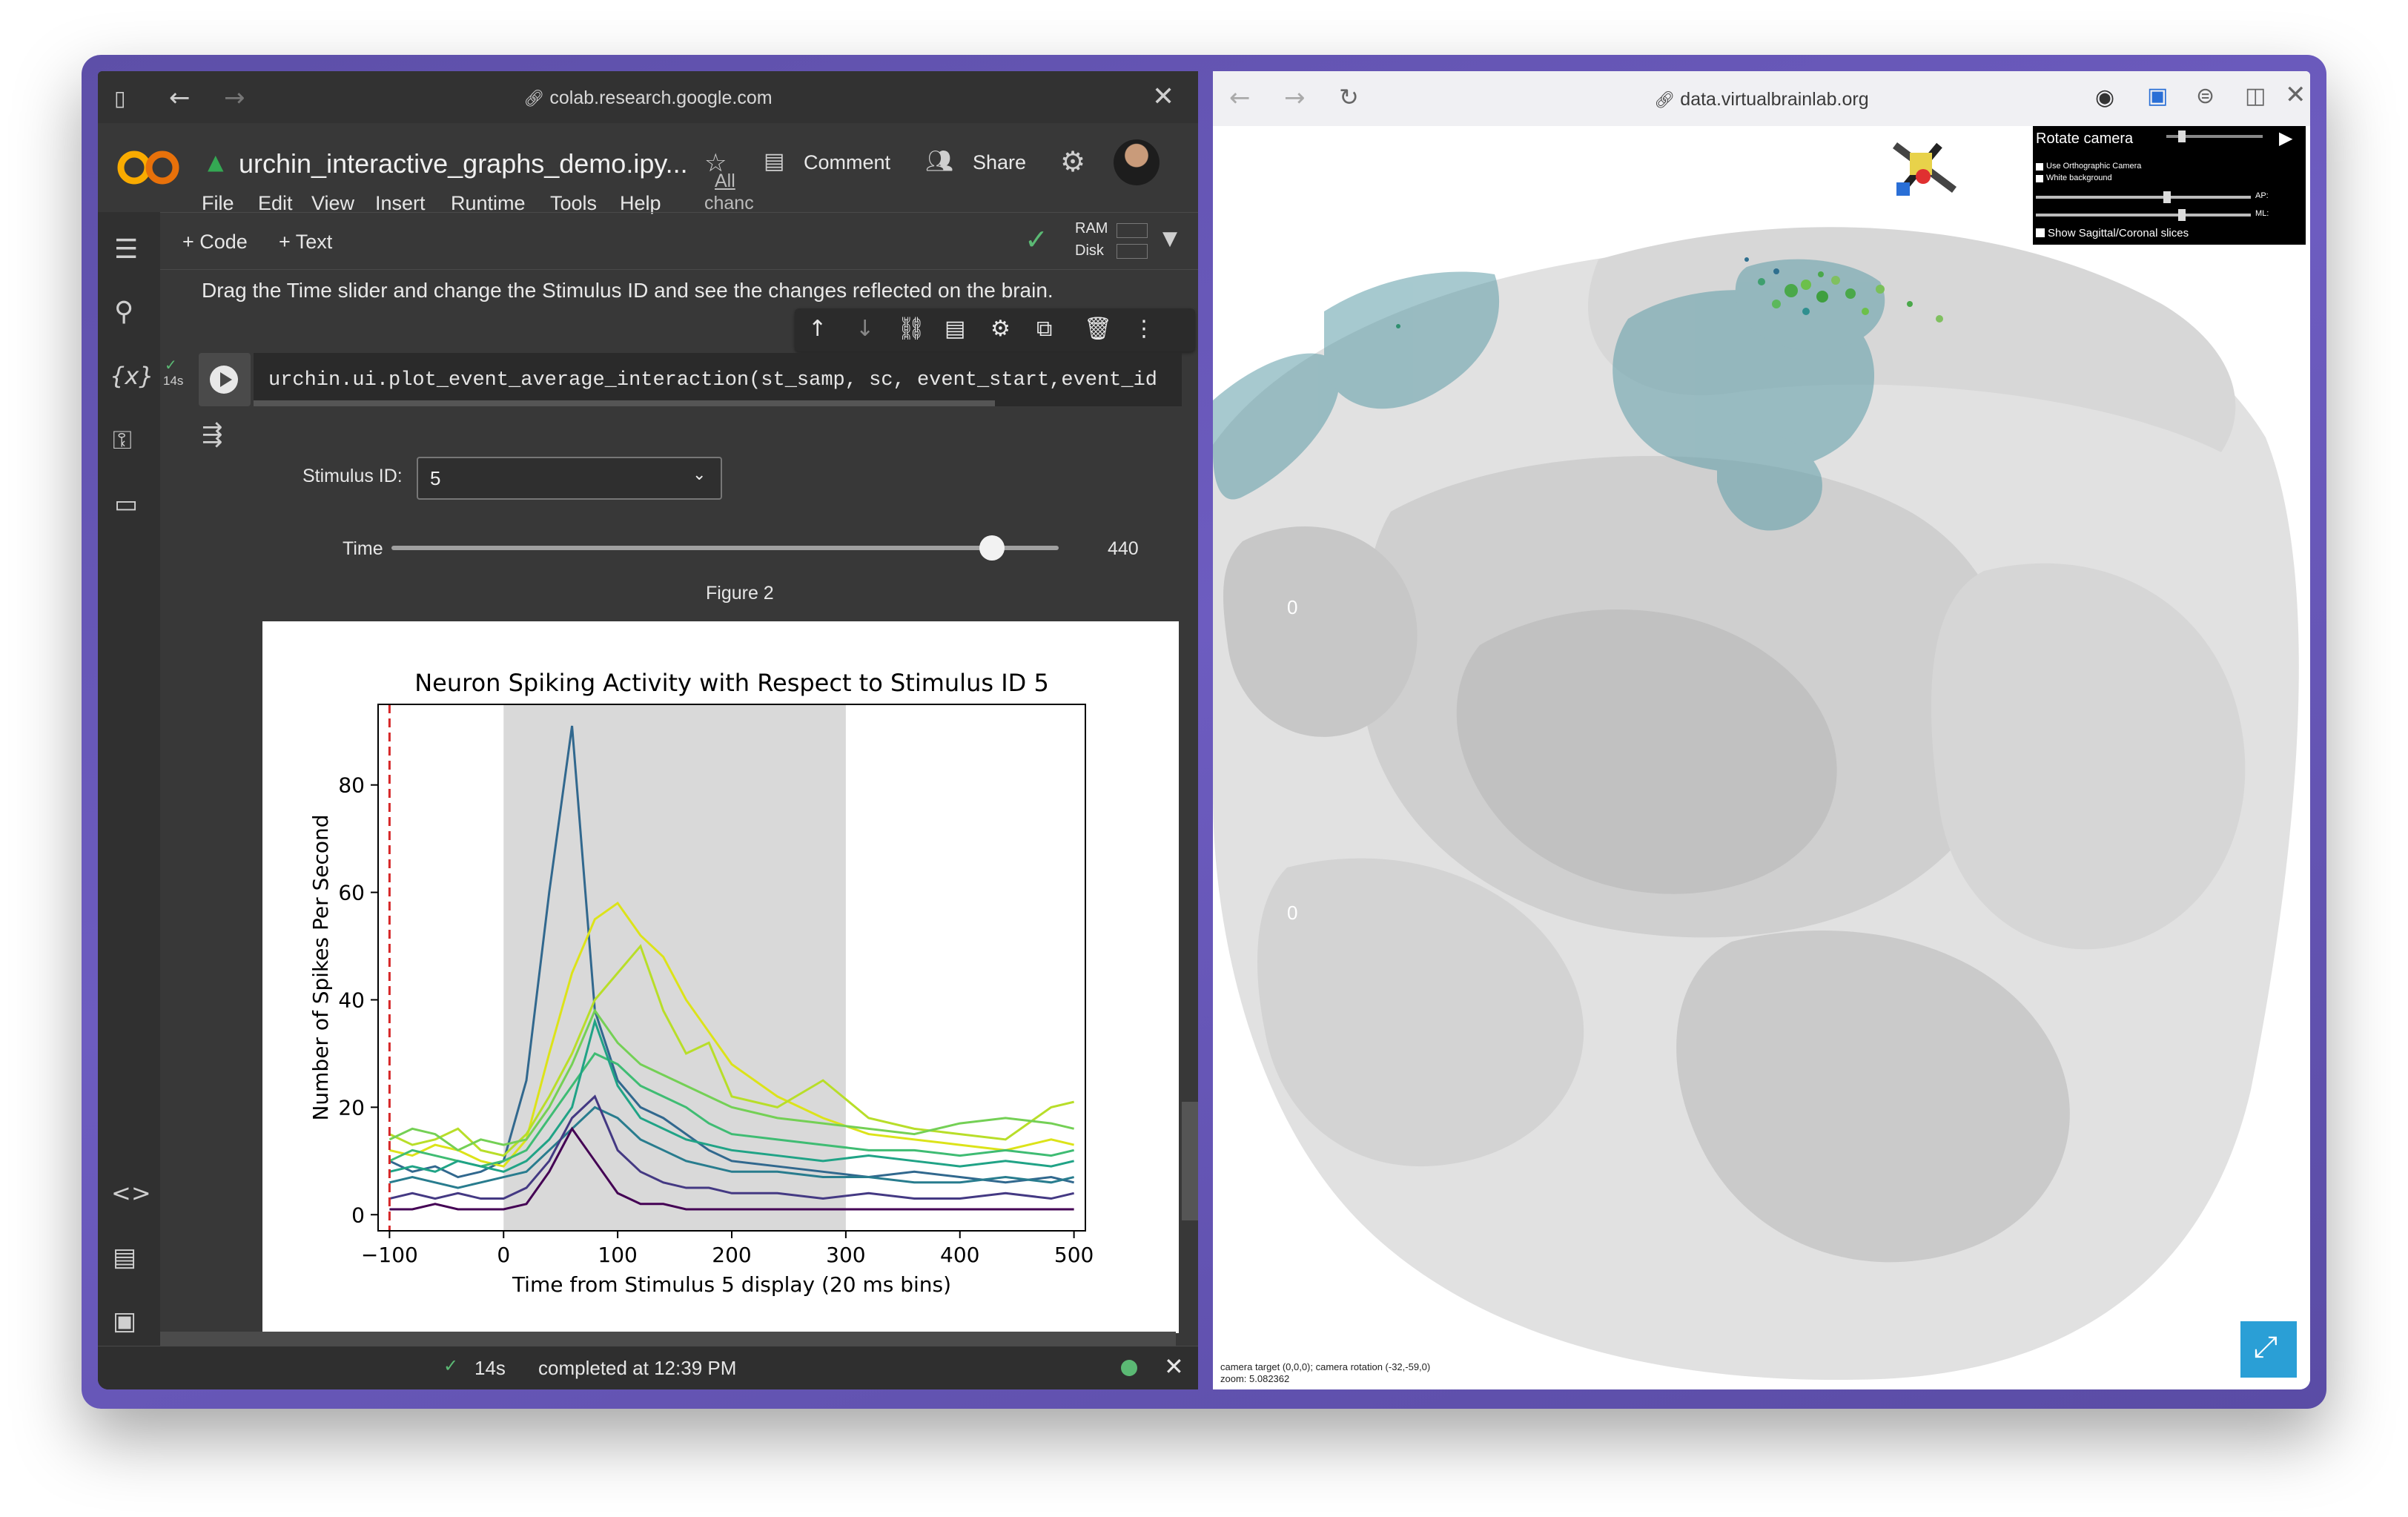  I want to click on move-up-icon: ↑, so click(818, 329).